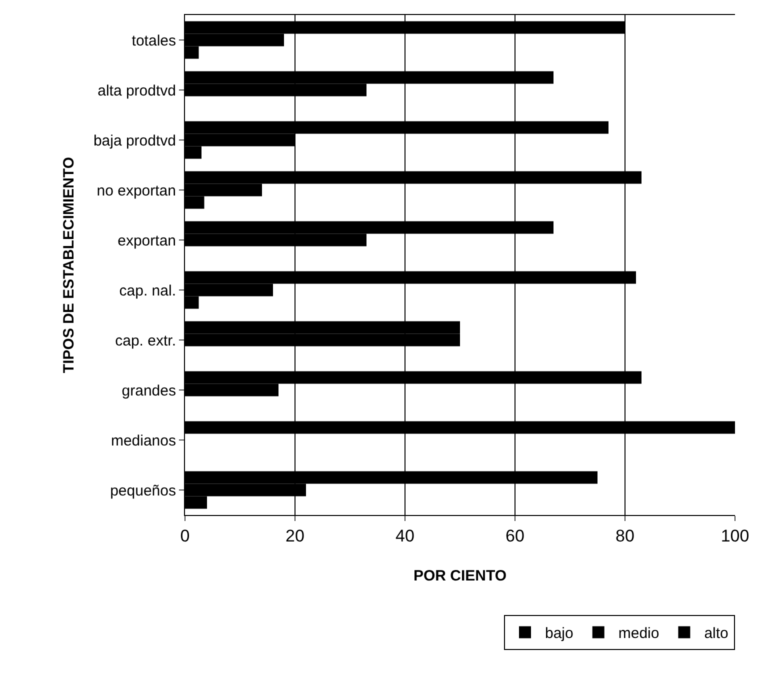  Describe the element at coordinates (559, 633) in the screenshot. I see `legend-label: bajo` at that location.